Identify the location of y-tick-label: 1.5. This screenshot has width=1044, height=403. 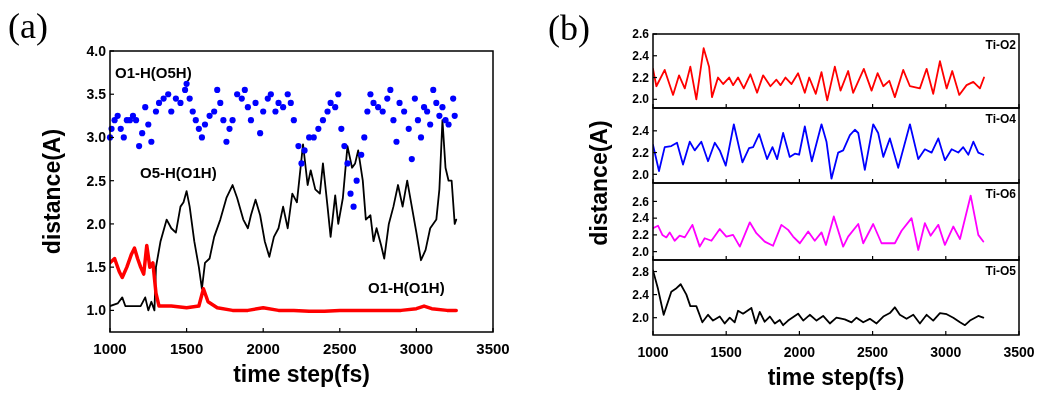
(96, 267).